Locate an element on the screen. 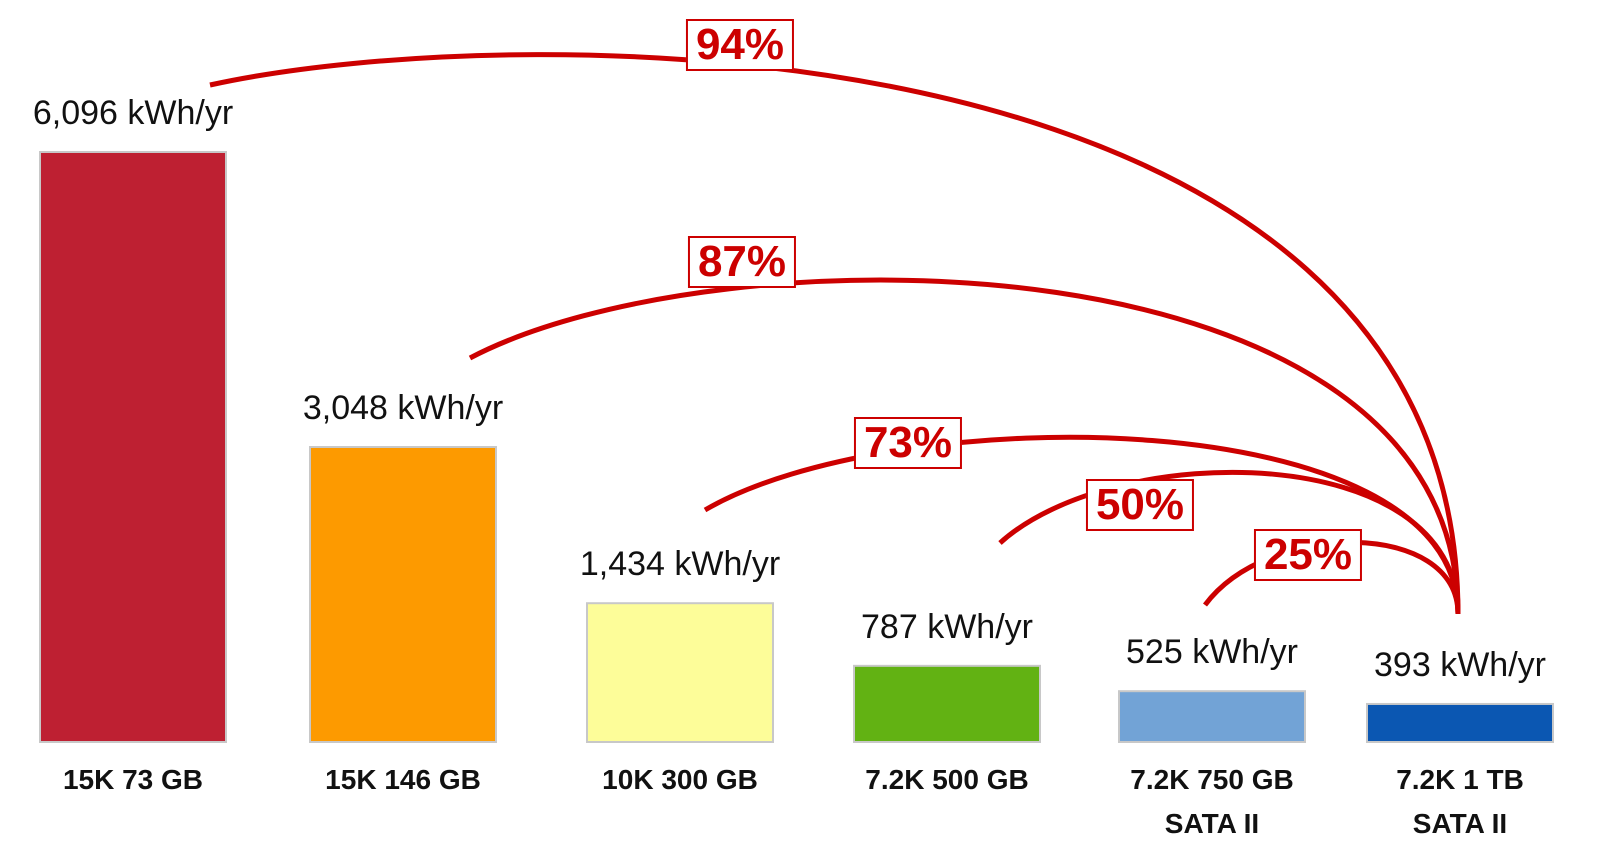 The width and height of the screenshot is (1617, 864). category-label: 7.2K 750 GB SATA II is located at coordinates (1212, 801).